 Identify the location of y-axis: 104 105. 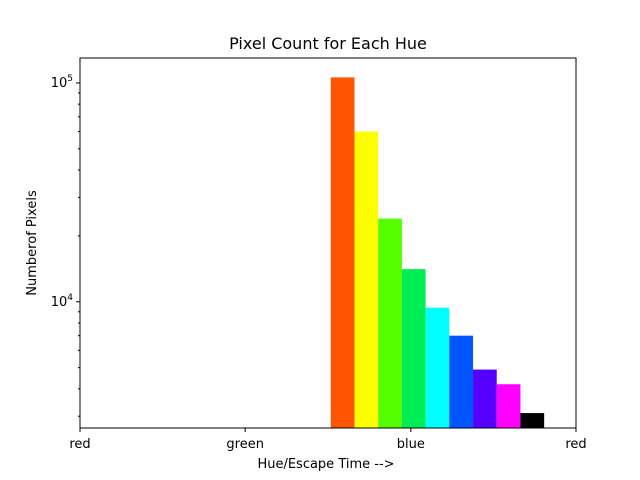
(65, 245).